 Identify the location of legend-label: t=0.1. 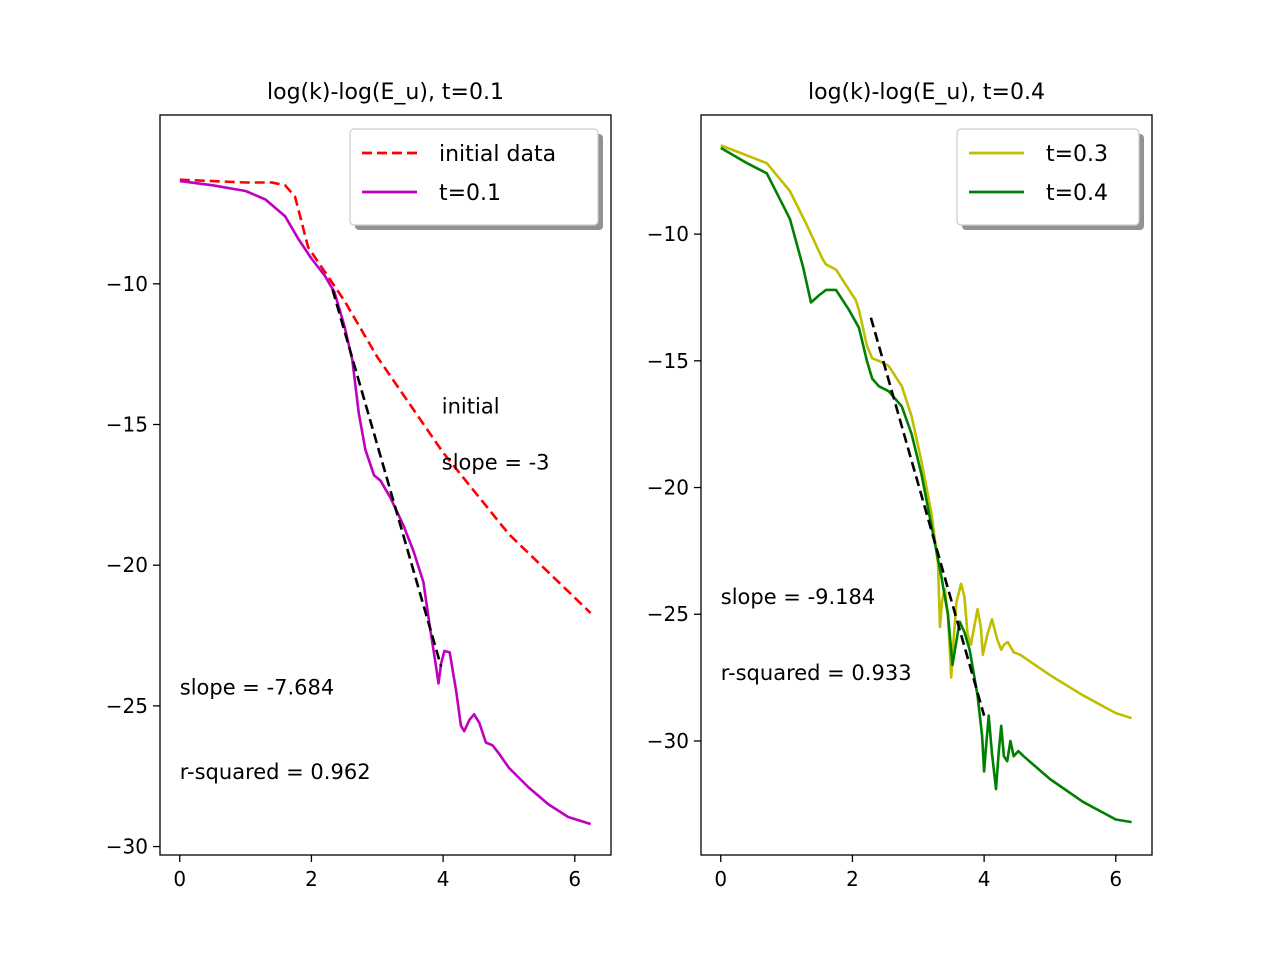
(470, 193).